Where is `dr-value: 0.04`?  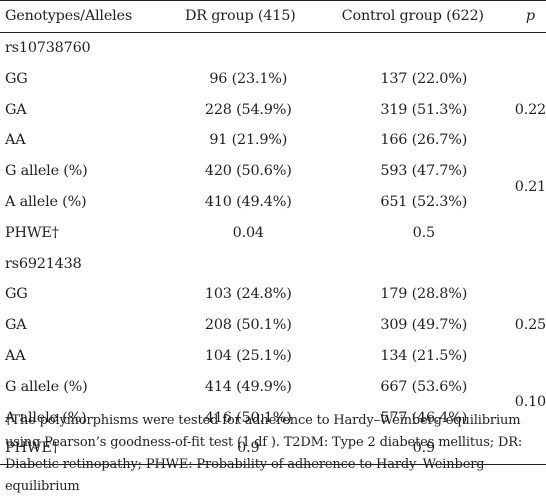
dr-value: 0.04 is located at coordinates (248, 232).